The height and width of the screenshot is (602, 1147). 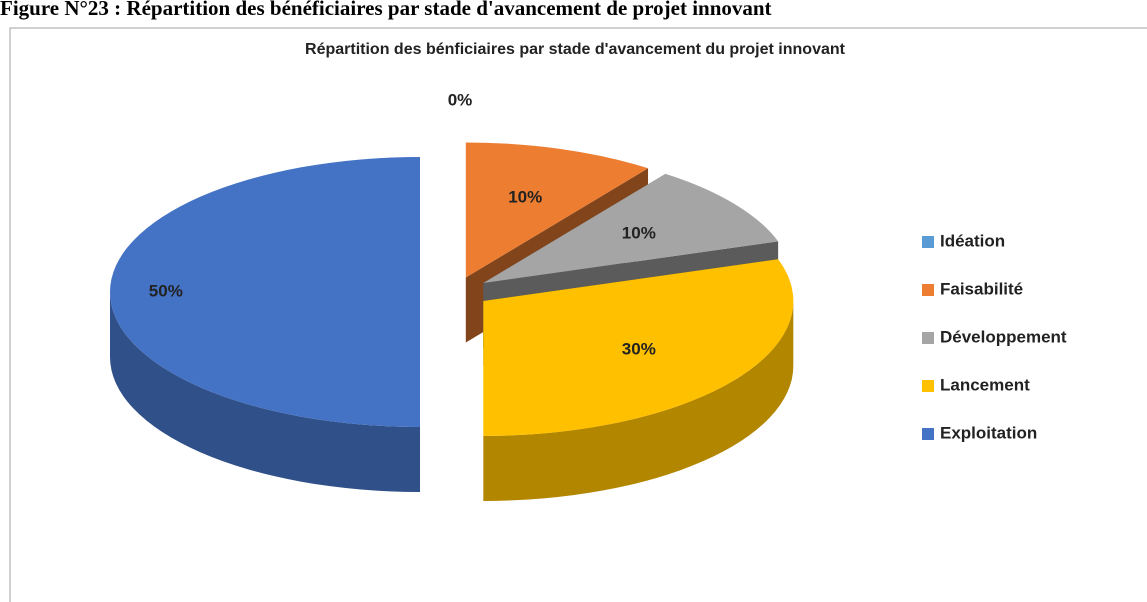 I want to click on data-label: 30%, so click(x=639, y=349).